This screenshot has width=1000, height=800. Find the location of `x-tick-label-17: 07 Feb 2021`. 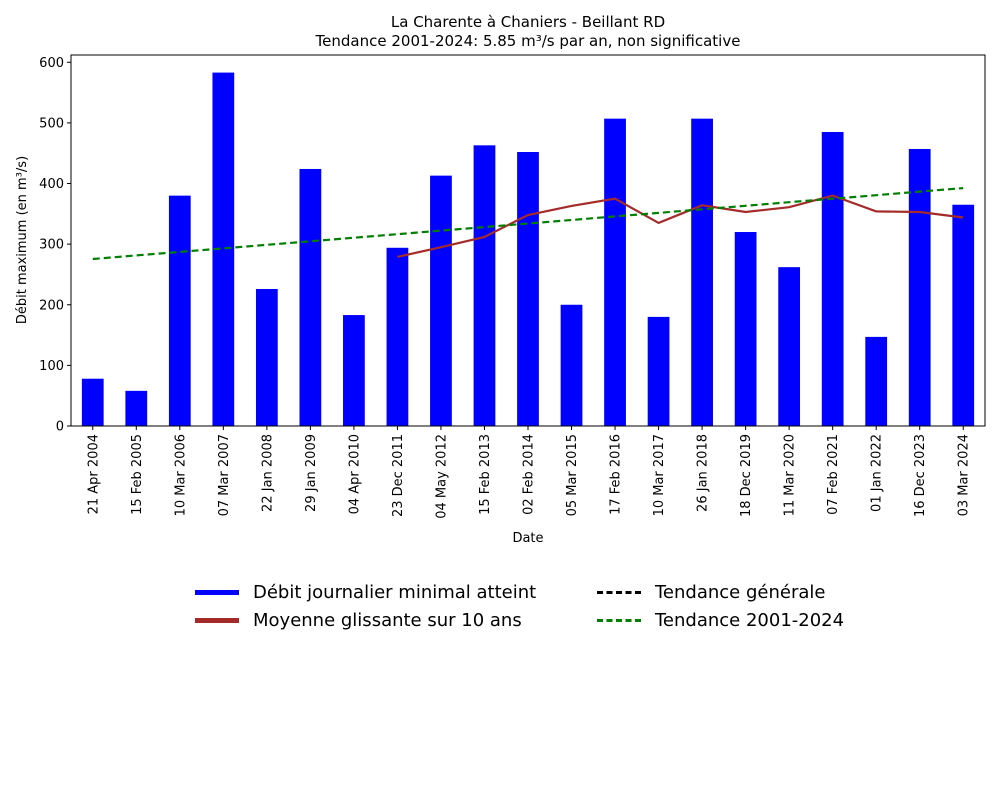

x-tick-label-17: 07 Feb 2021 is located at coordinates (833, 474).